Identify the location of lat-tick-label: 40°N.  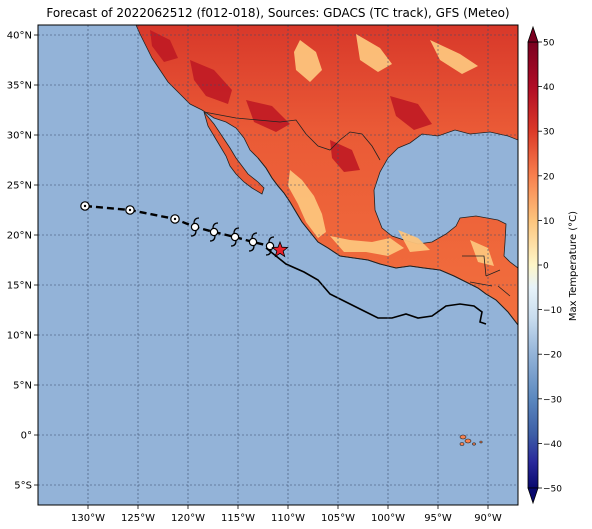
(19, 36).